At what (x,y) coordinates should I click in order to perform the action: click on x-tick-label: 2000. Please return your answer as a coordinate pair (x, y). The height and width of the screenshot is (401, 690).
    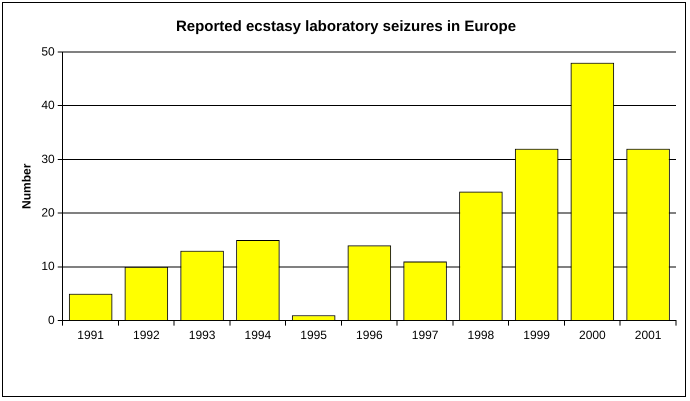
    Looking at the image, I should click on (592, 335).